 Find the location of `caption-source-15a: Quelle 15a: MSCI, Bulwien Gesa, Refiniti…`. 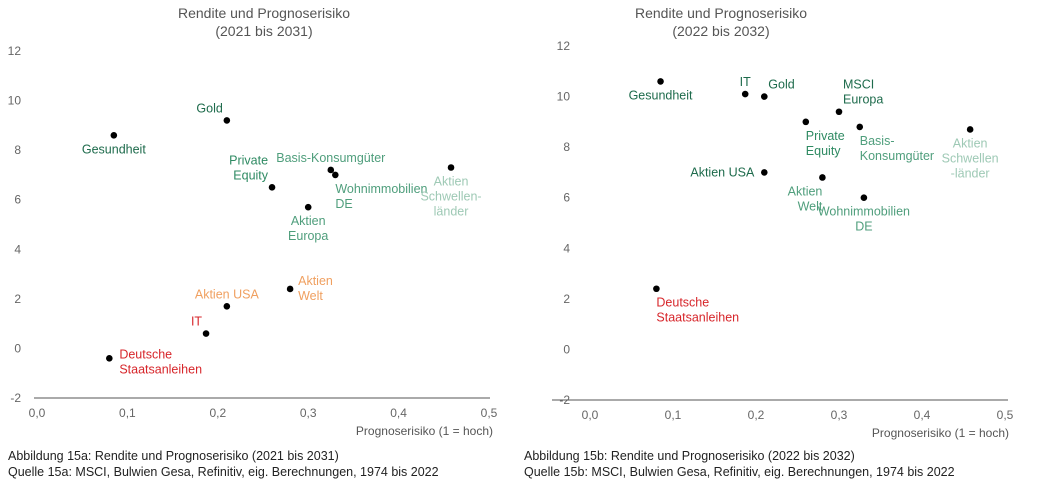

caption-source-15a: Quelle 15a: MSCI, Bulwien Gesa, Refiniti… is located at coordinates (223, 472).